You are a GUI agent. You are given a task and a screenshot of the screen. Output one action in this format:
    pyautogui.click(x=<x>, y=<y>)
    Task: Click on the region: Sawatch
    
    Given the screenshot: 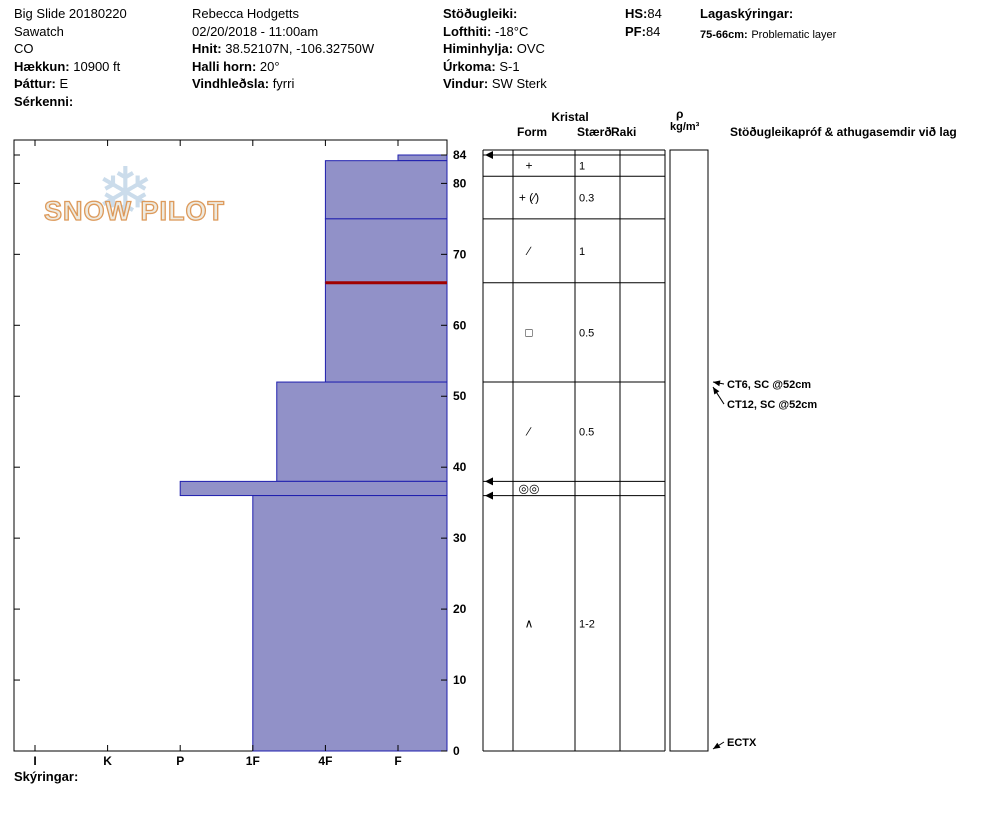 What is the action you would take?
    pyautogui.click(x=39, y=31)
    